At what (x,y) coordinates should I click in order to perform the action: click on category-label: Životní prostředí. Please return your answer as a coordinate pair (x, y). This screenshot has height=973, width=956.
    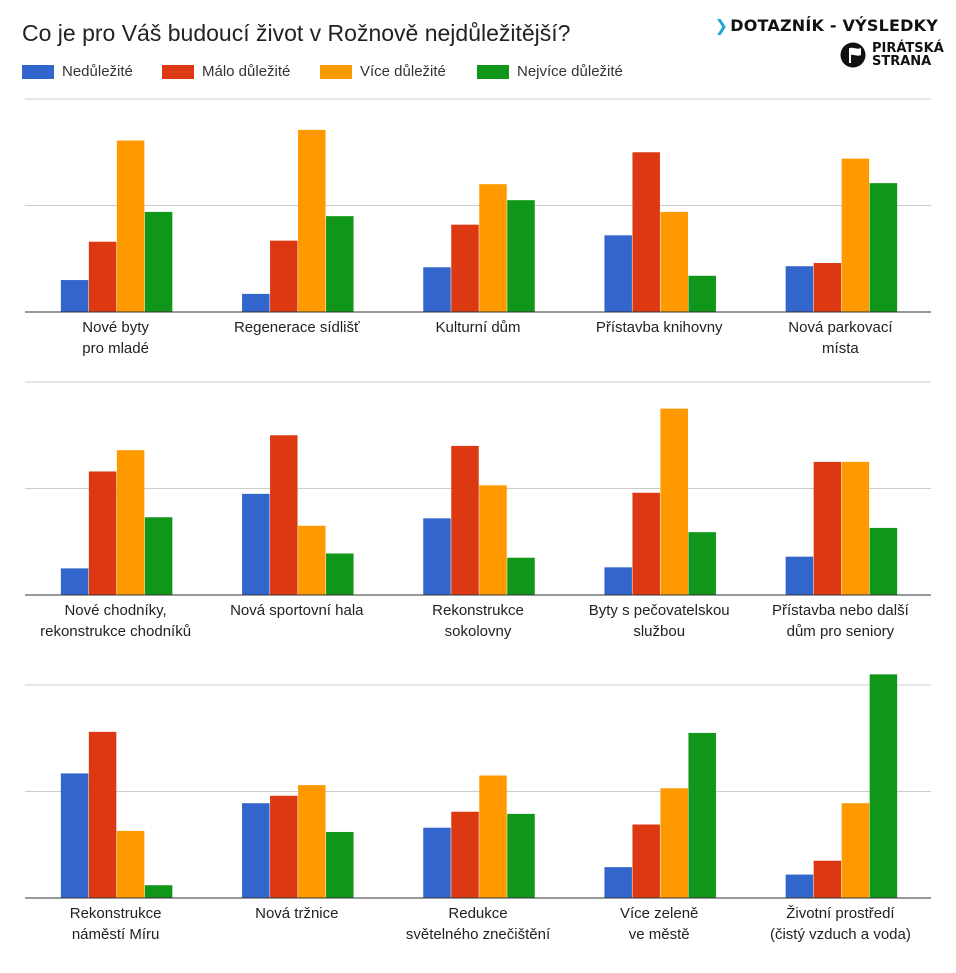
    Looking at the image, I should click on (840, 913).